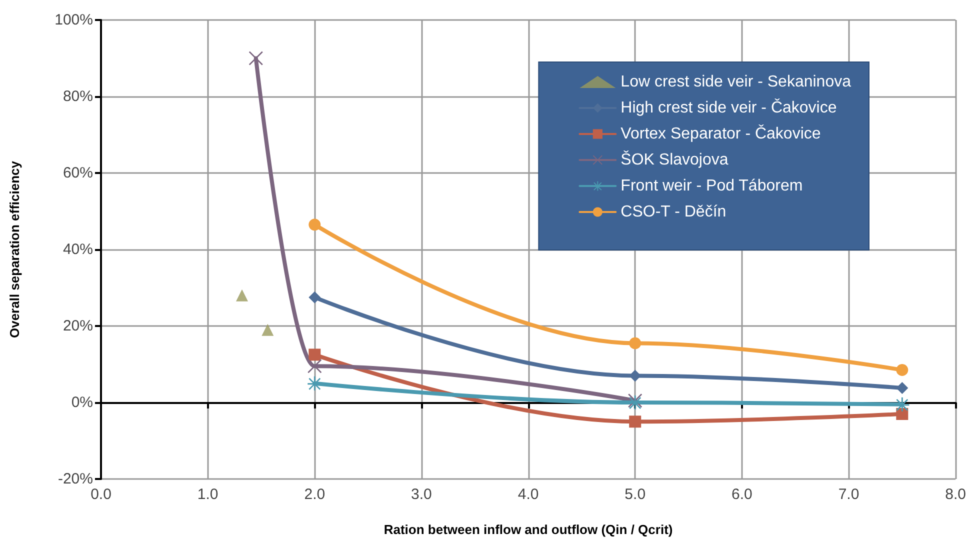 This screenshot has width=969, height=541. I want to click on legend-label: Vortex Separator - Čakovice, so click(720, 133).